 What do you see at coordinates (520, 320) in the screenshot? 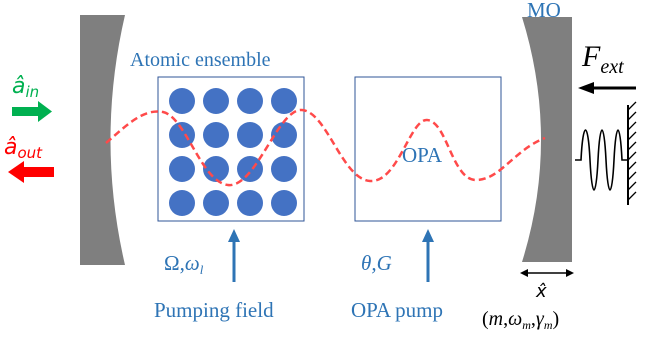
I see `mo-parameters-label: (m,ωm,γm)` at bounding box center [520, 320].